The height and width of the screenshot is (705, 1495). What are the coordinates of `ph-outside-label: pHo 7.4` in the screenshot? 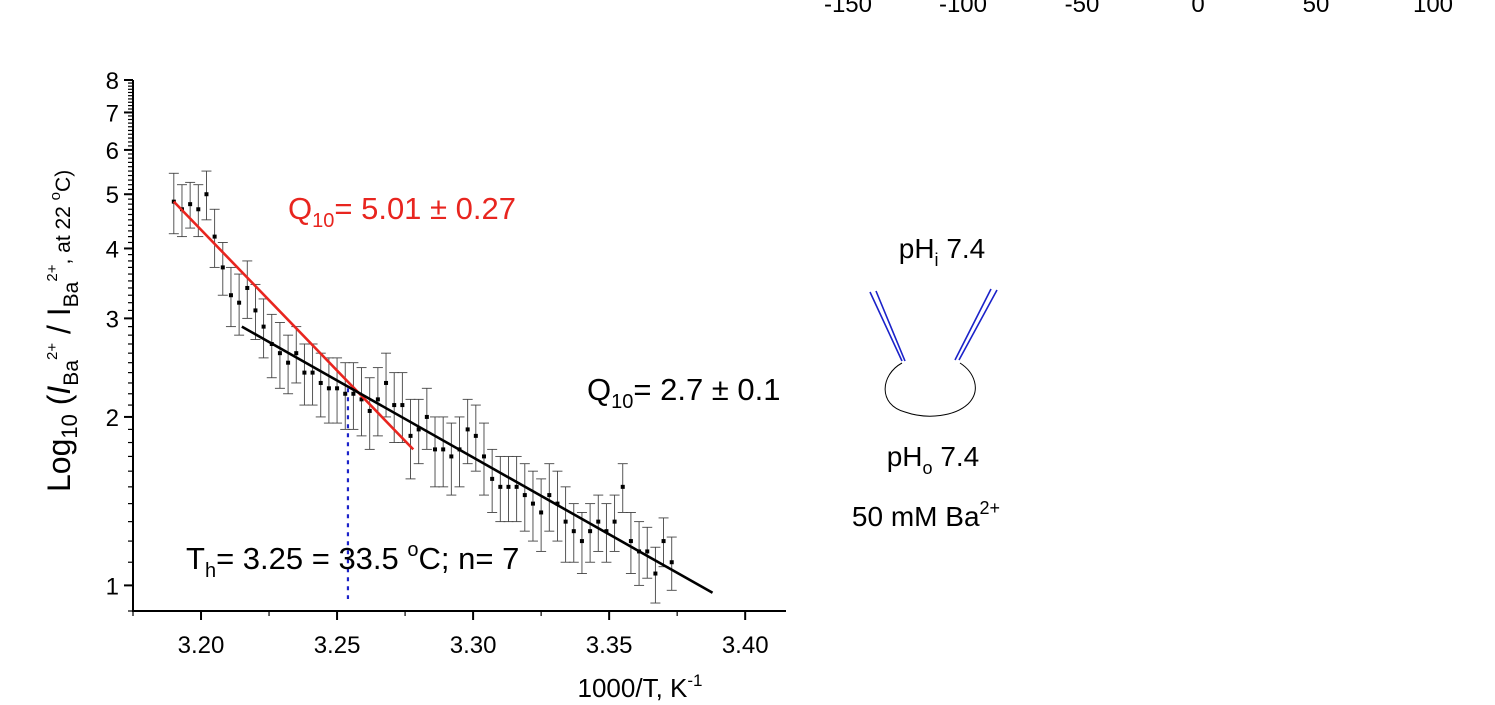 It's located at (933, 459).